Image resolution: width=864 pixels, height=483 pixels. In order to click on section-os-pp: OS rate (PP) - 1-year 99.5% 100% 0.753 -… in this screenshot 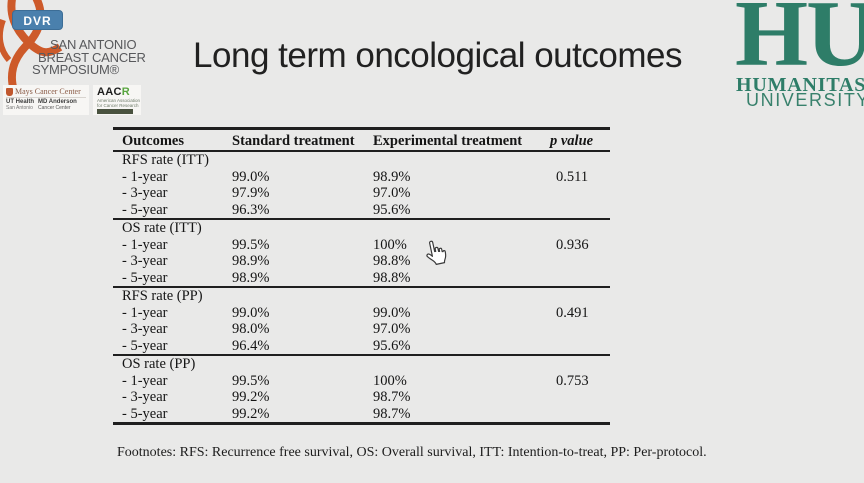, I will do `click(361, 388)`.